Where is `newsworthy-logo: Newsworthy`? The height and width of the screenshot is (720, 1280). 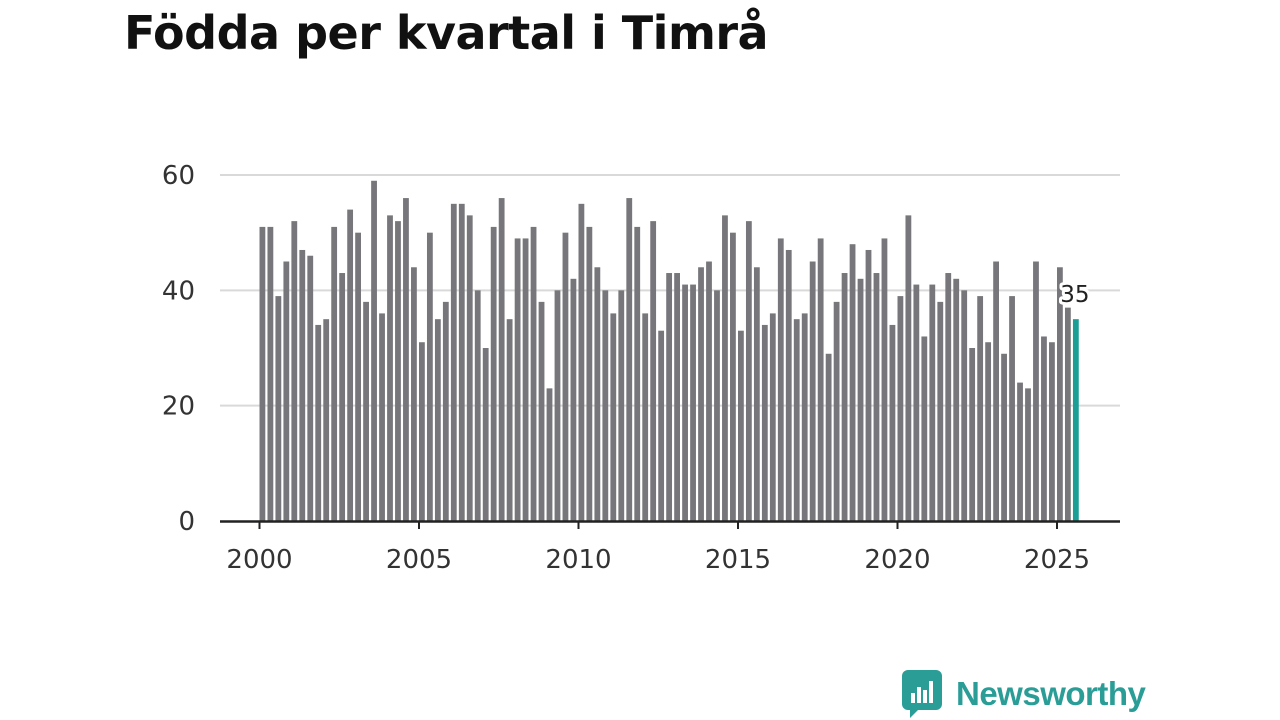
newsworthy-logo: Newsworthy is located at coordinates (1024, 694).